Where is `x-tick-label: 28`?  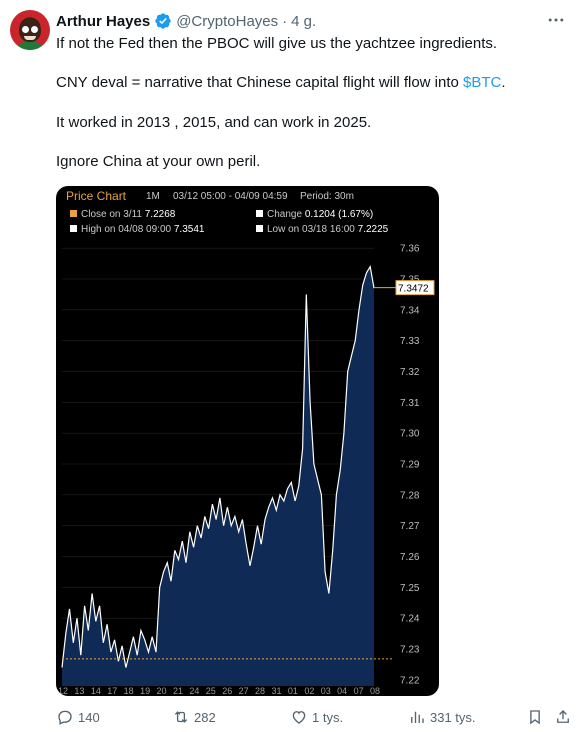
x-tick-label: 28 is located at coordinates (260, 691).